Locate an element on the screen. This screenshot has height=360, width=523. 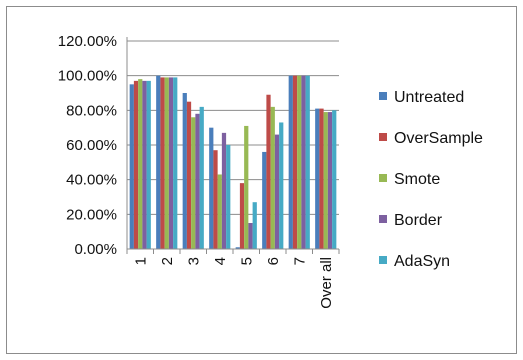
x-tick-label: 2 is located at coordinates (167, 261).